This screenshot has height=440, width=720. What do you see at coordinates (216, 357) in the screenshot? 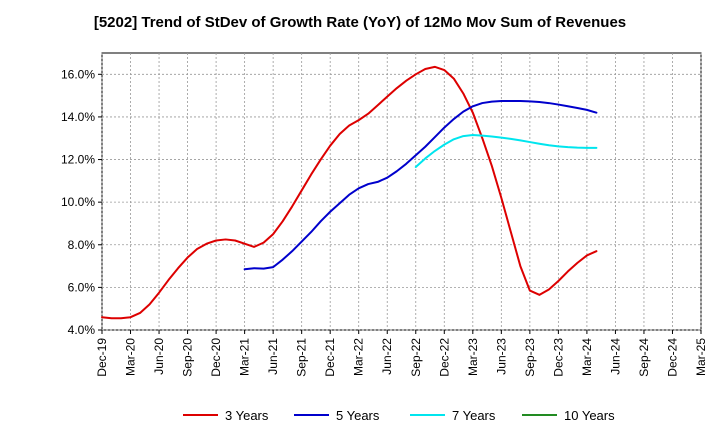
I see `x-tick-label: Dec-20` at bounding box center [216, 357].